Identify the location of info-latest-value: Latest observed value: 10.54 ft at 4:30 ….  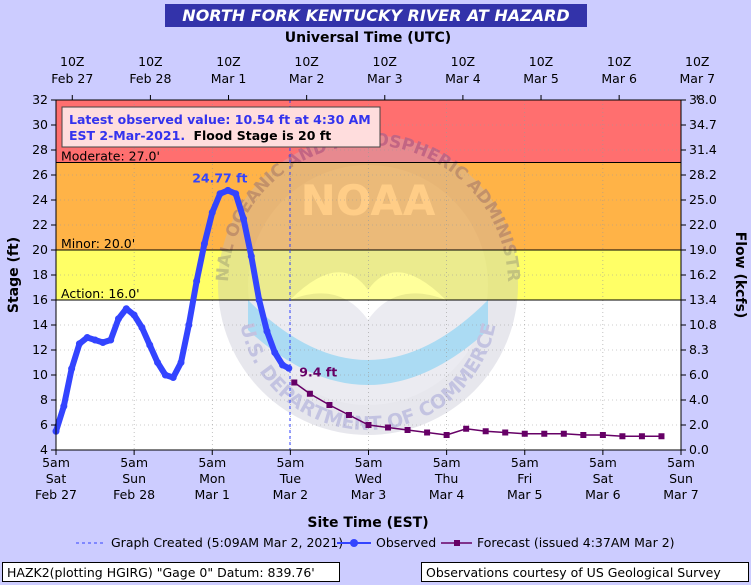
(220, 119).